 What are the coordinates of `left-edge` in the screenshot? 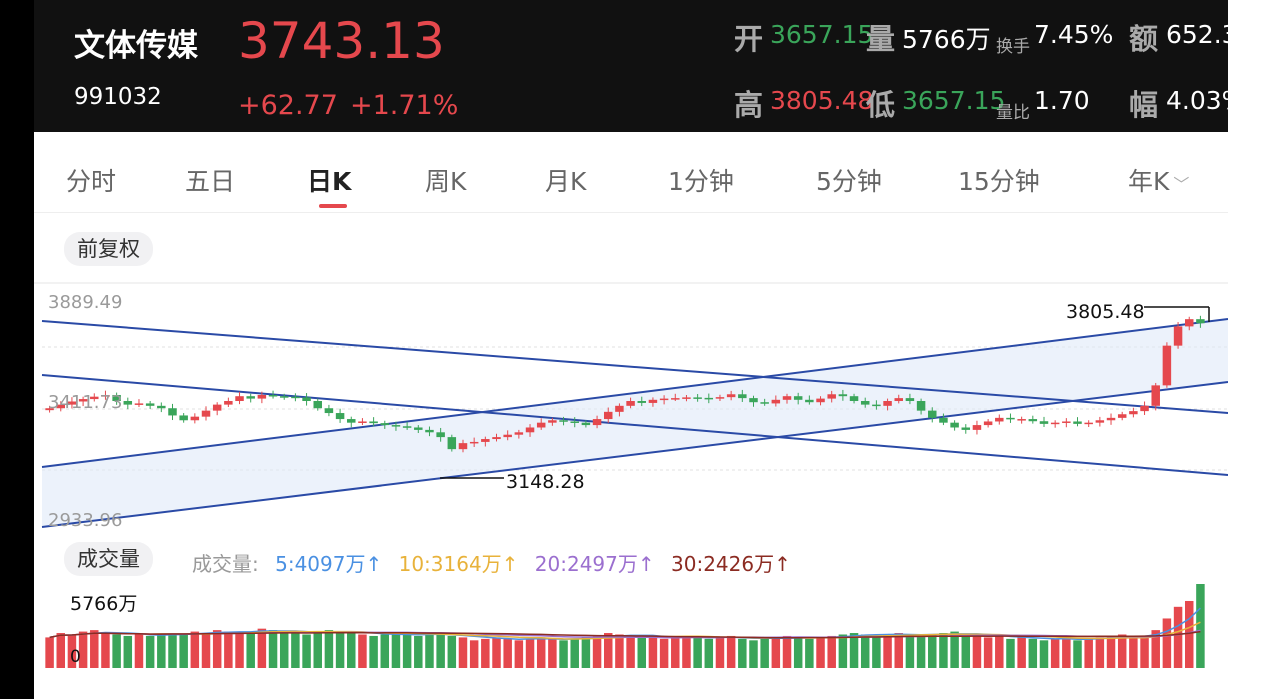 It's located at (17, 349).